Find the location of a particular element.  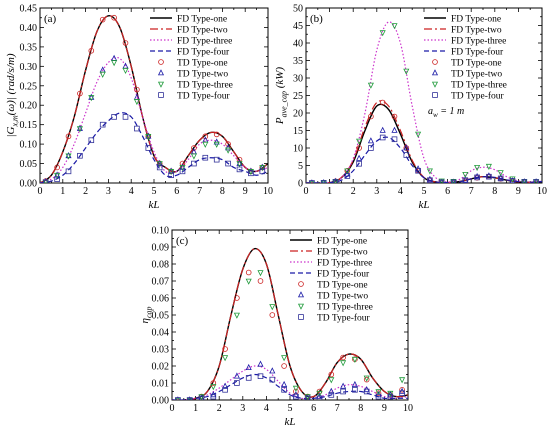

y-tick-label: 50 is located at coordinates (298, 9).